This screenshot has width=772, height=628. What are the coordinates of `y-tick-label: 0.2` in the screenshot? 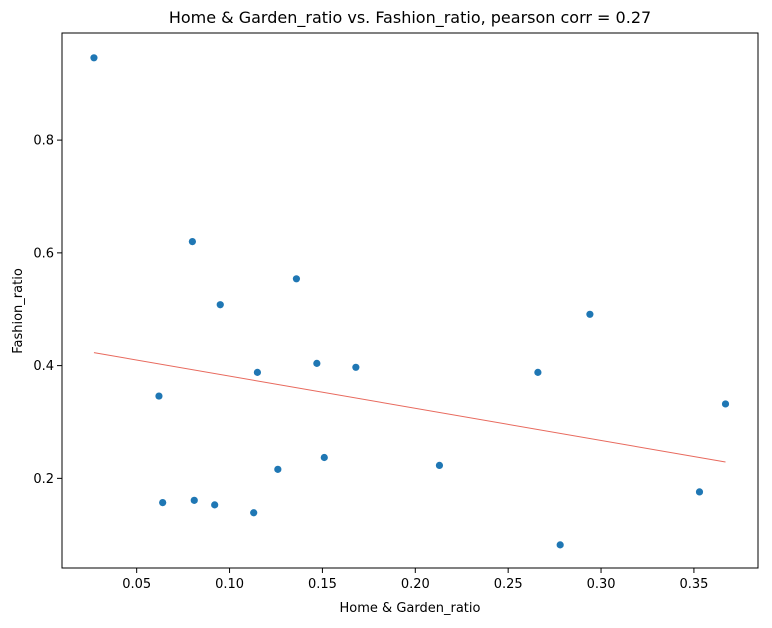 It's located at (43, 479).